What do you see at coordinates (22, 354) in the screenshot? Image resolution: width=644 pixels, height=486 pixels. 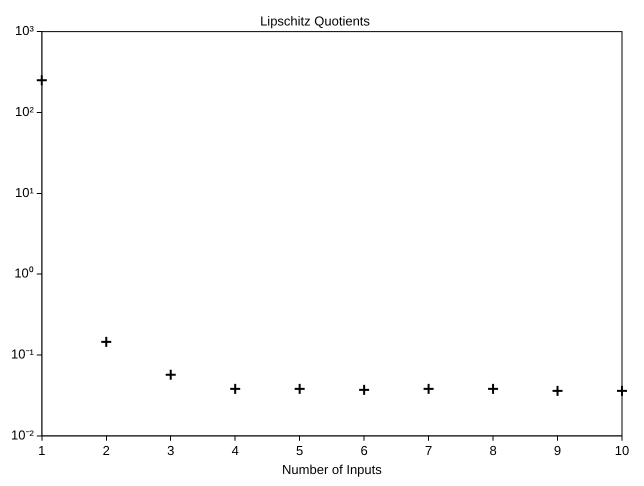 I see `y-tick-label: 10⁻¹` at bounding box center [22, 354].